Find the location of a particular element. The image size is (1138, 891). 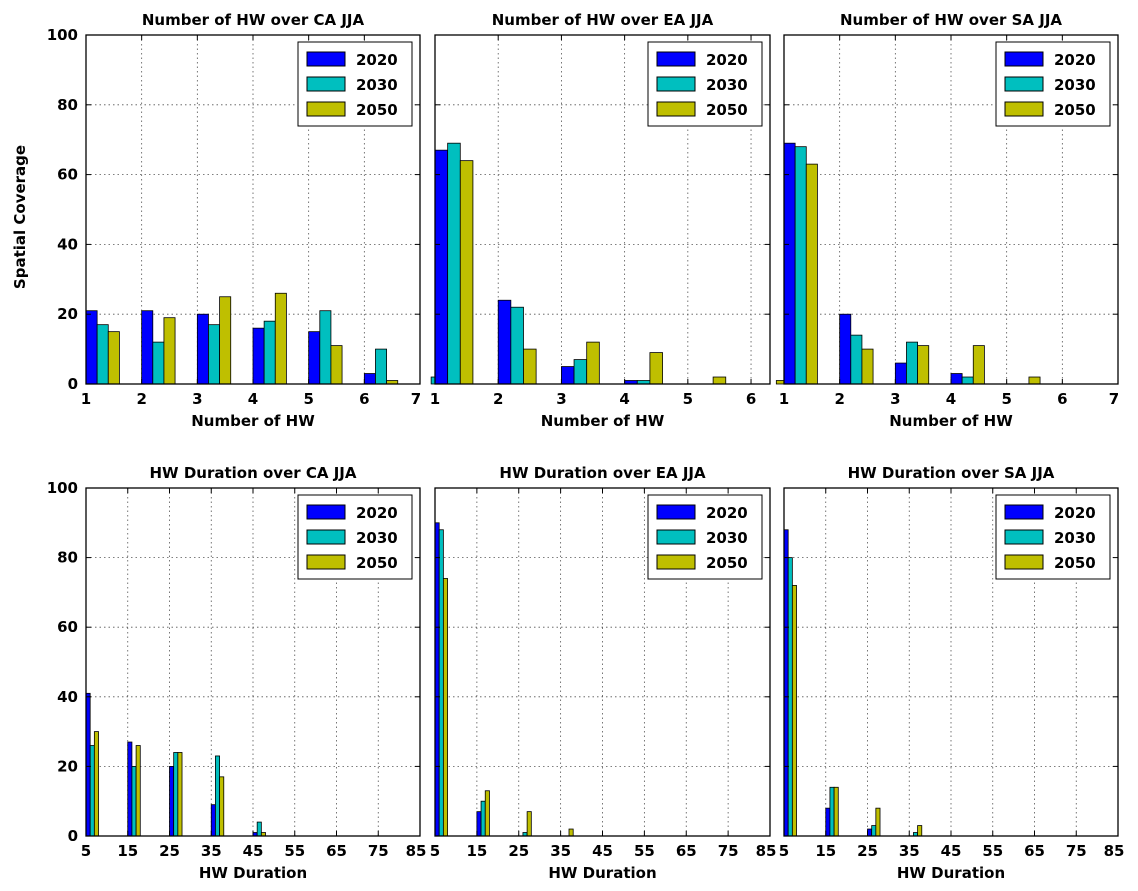

chart-title: HW Duration over EA JJA is located at coordinates (602, 473).